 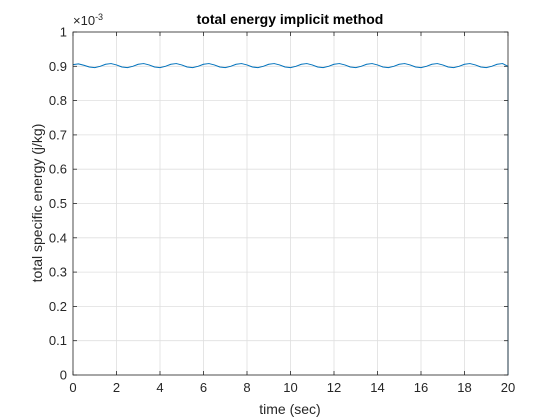 I want to click on x-tick-label: 4, so click(x=159, y=387).